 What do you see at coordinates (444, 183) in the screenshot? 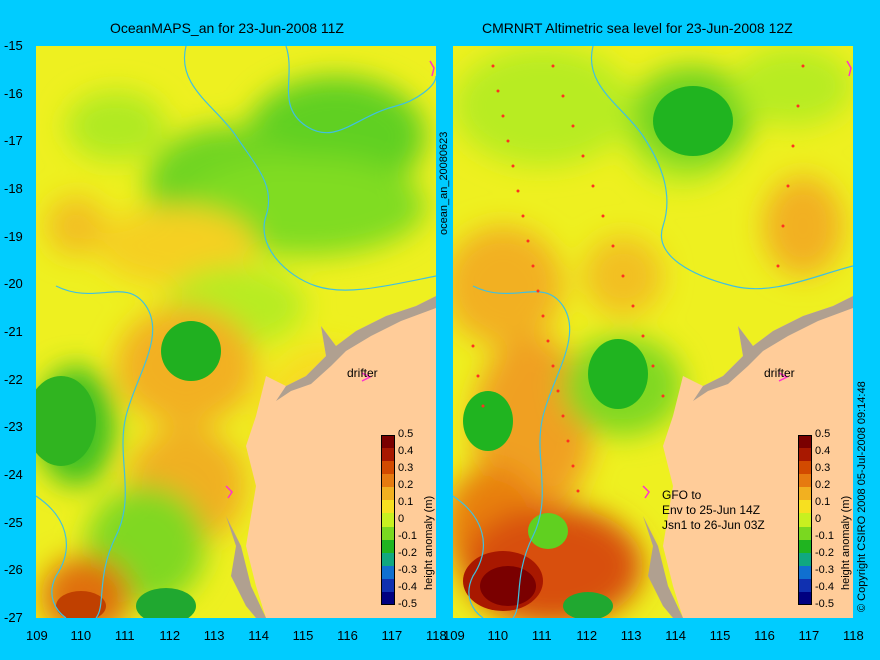
I see `left-side-label: ocean_an_20080623` at bounding box center [444, 183].